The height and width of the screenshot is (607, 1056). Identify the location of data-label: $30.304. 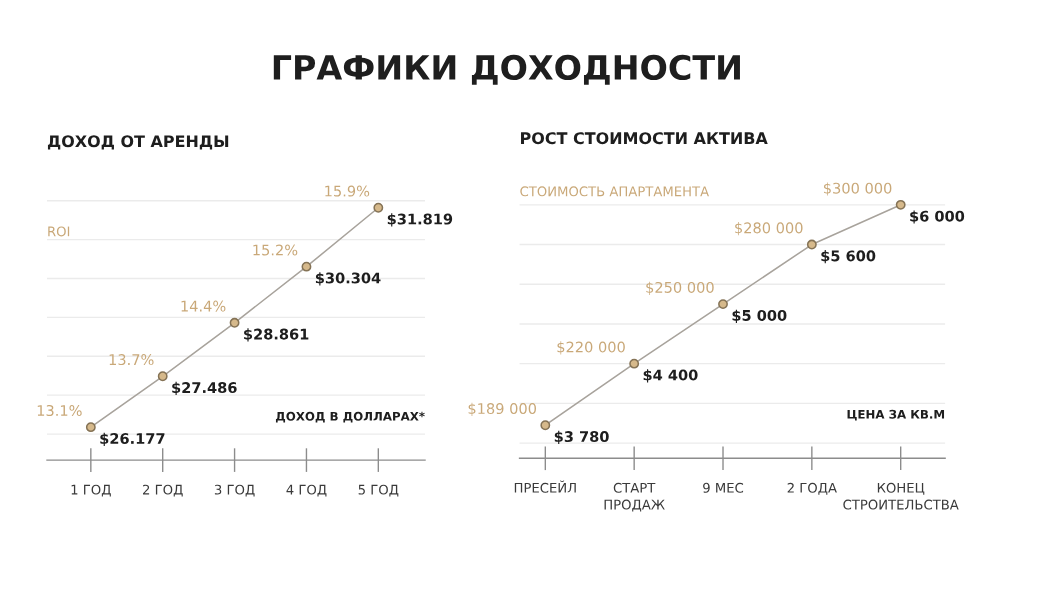
(348, 279).